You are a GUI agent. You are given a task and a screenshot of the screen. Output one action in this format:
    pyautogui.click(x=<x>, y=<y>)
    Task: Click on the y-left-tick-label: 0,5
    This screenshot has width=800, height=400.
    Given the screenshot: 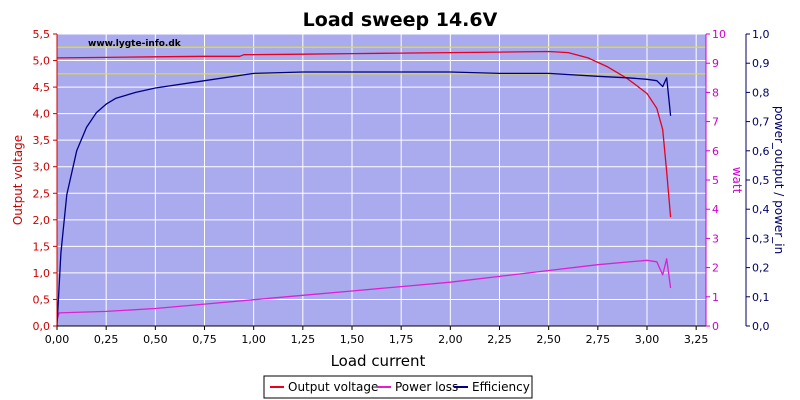 What is the action you would take?
    pyautogui.click(x=42, y=299)
    